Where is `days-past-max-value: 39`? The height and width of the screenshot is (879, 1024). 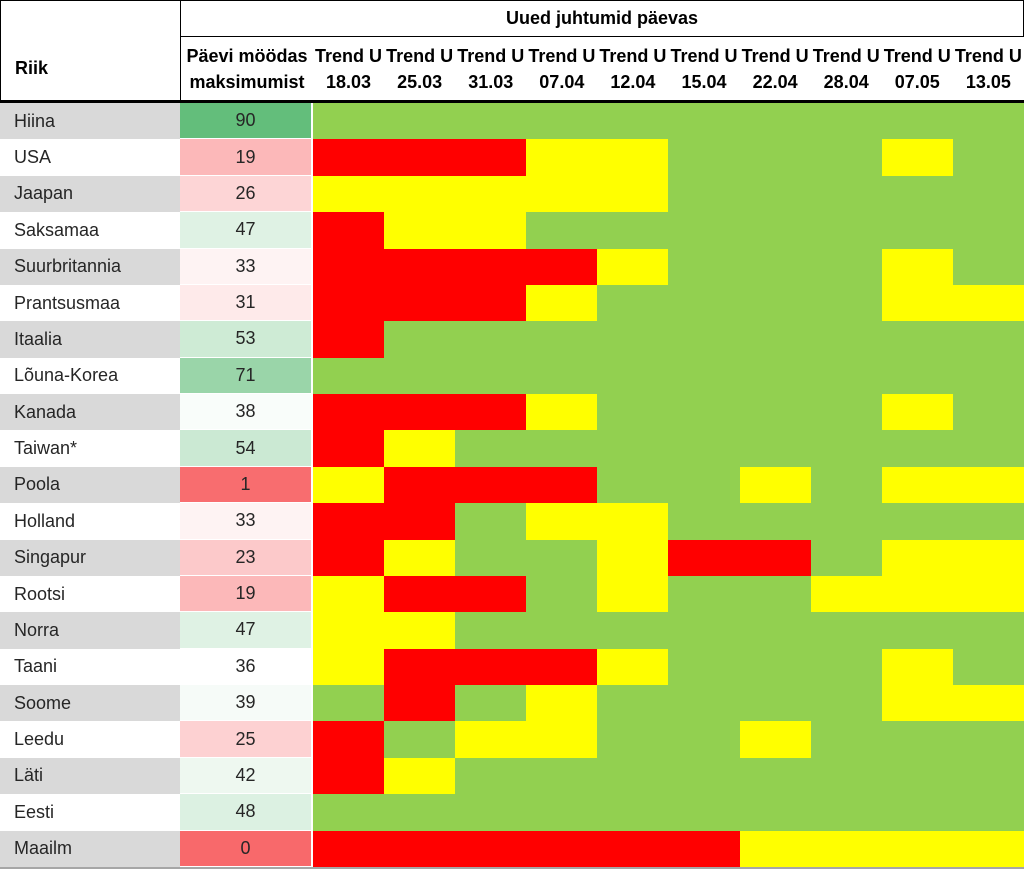
days-past-max-value: 39 is located at coordinates (246, 703).